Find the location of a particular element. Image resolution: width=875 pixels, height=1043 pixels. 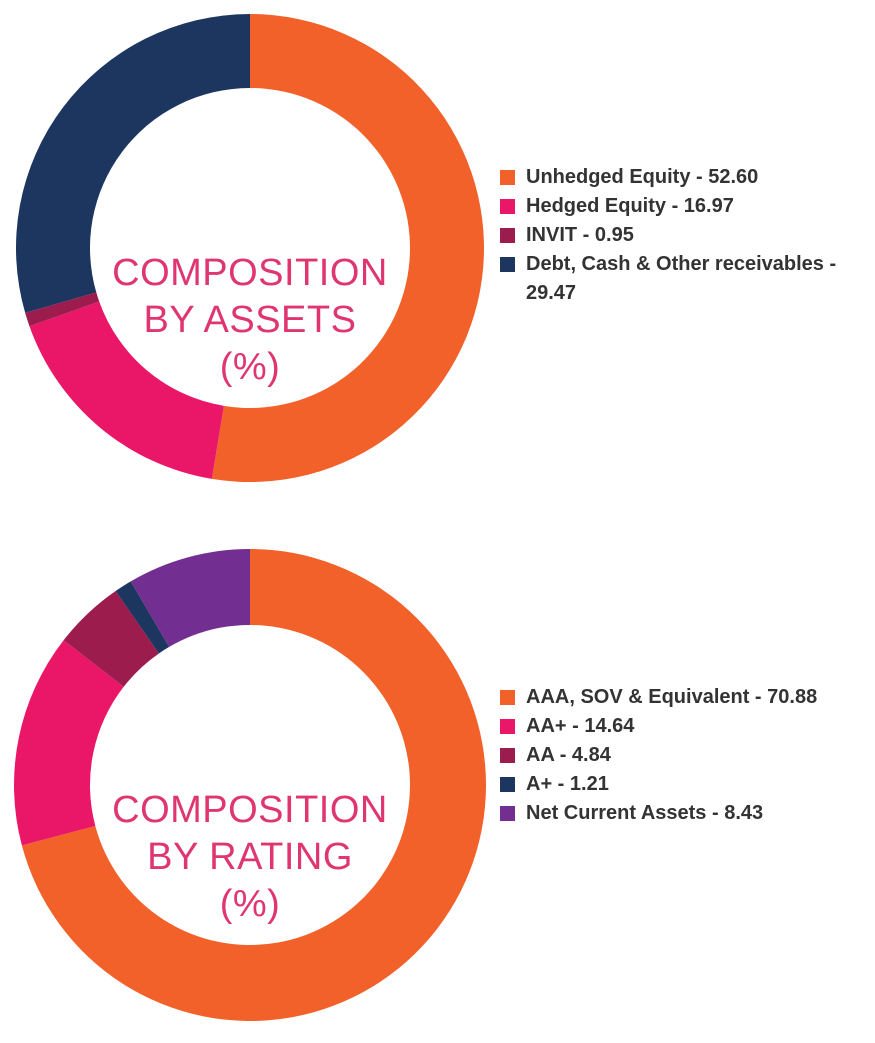

rating-center-line-2: BY RATING is located at coordinates (250, 857).